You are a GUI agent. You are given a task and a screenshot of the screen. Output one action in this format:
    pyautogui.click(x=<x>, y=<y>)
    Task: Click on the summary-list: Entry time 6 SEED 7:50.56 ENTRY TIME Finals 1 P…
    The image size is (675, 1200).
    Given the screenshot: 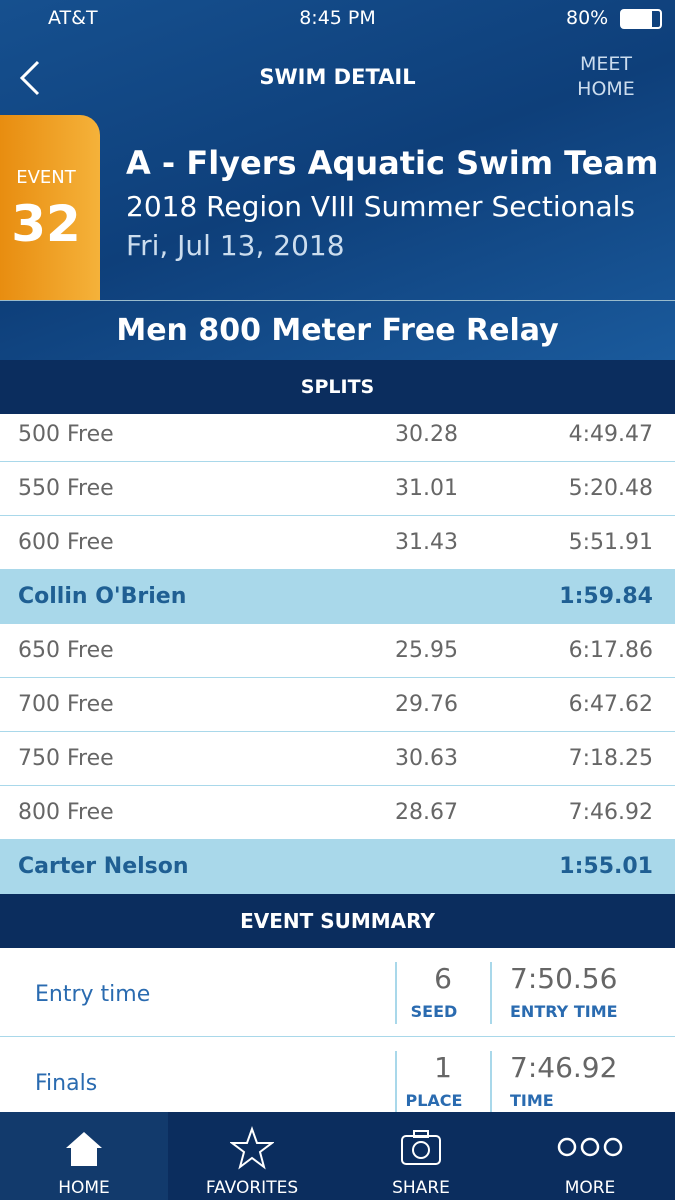 What is the action you would take?
    pyautogui.click(x=337, y=1030)
    